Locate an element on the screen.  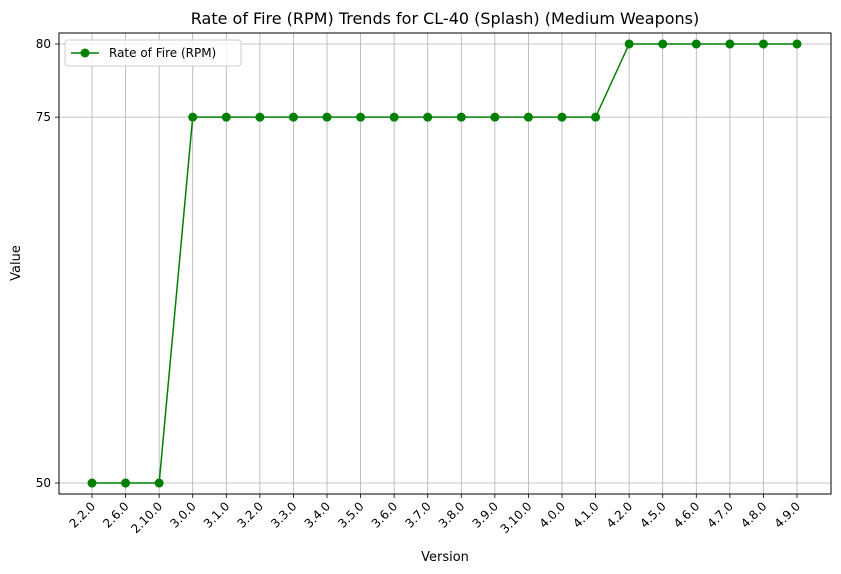
x-tick-label: 3.10.0 is located at coordinates (516, 517).